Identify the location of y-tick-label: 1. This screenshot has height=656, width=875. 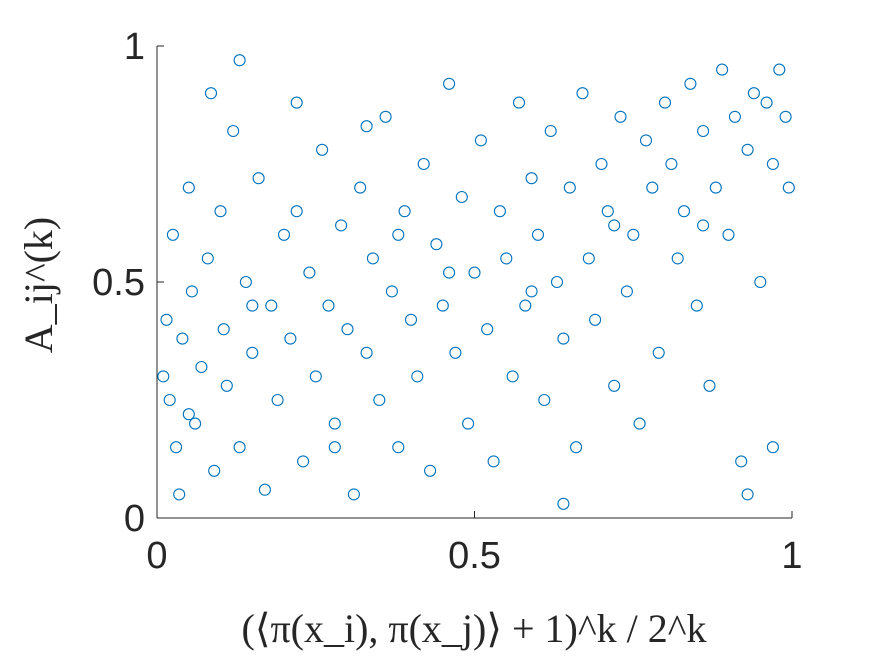
(134, 47).